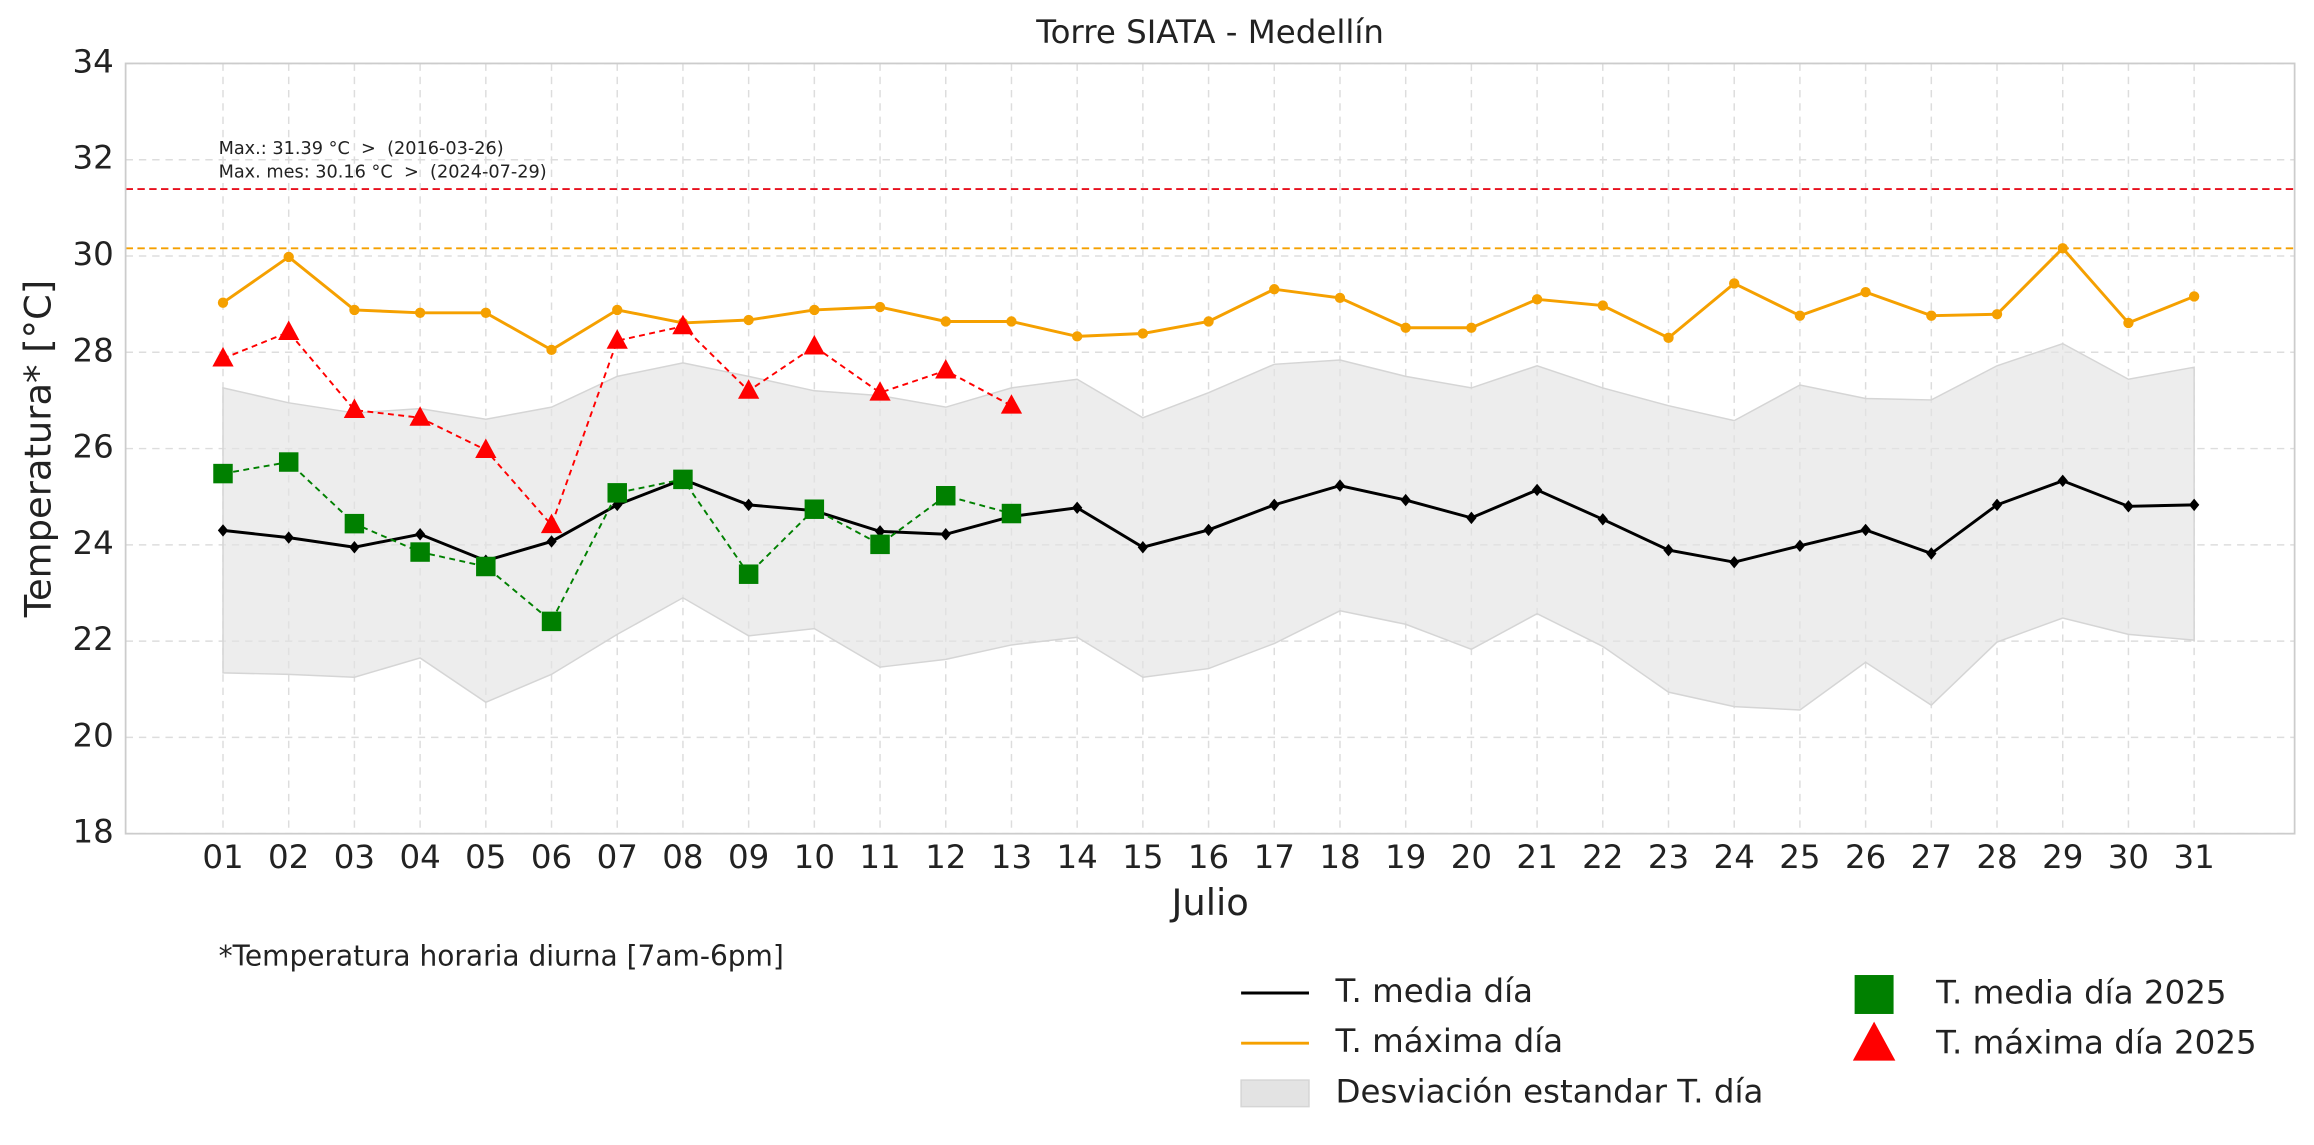  I want to click on chart-title: Torre SIATA - Medellín, so click(1209, 32).